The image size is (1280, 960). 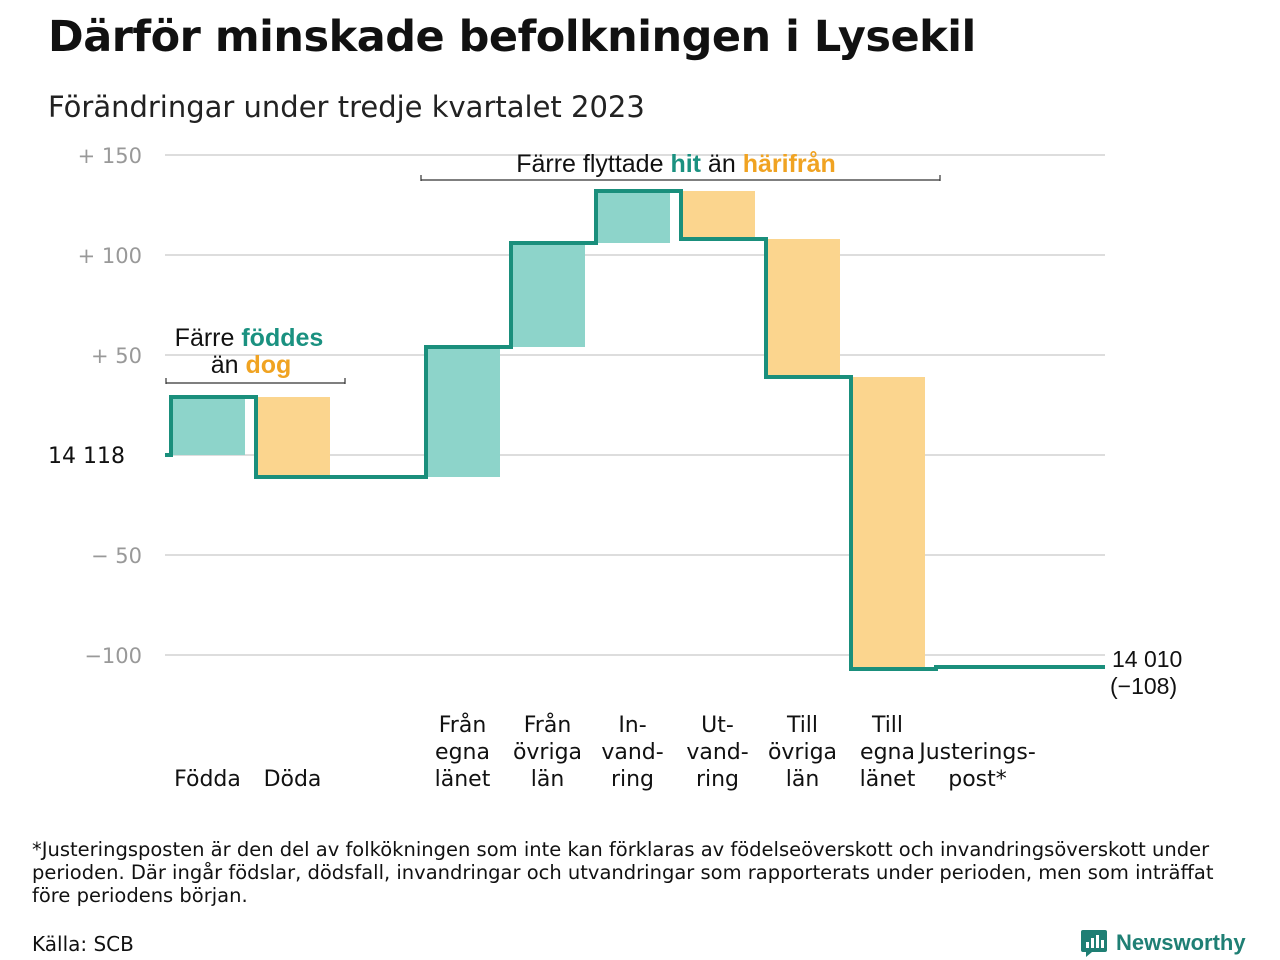 I want to click on bar-till_ovriga, so click(x=802, y=308).